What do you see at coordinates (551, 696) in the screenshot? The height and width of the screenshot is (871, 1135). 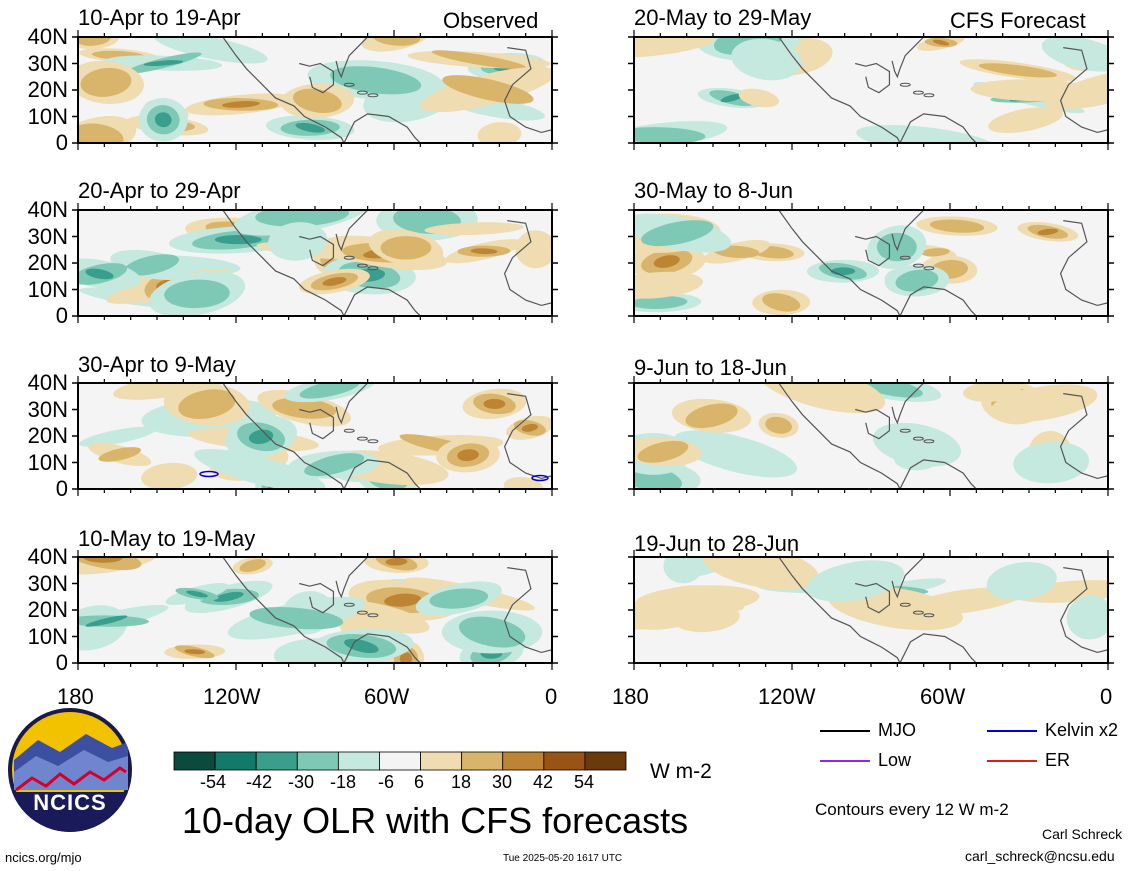 I see `x-tick-0-left: 0` at bounding box center [551, 696].